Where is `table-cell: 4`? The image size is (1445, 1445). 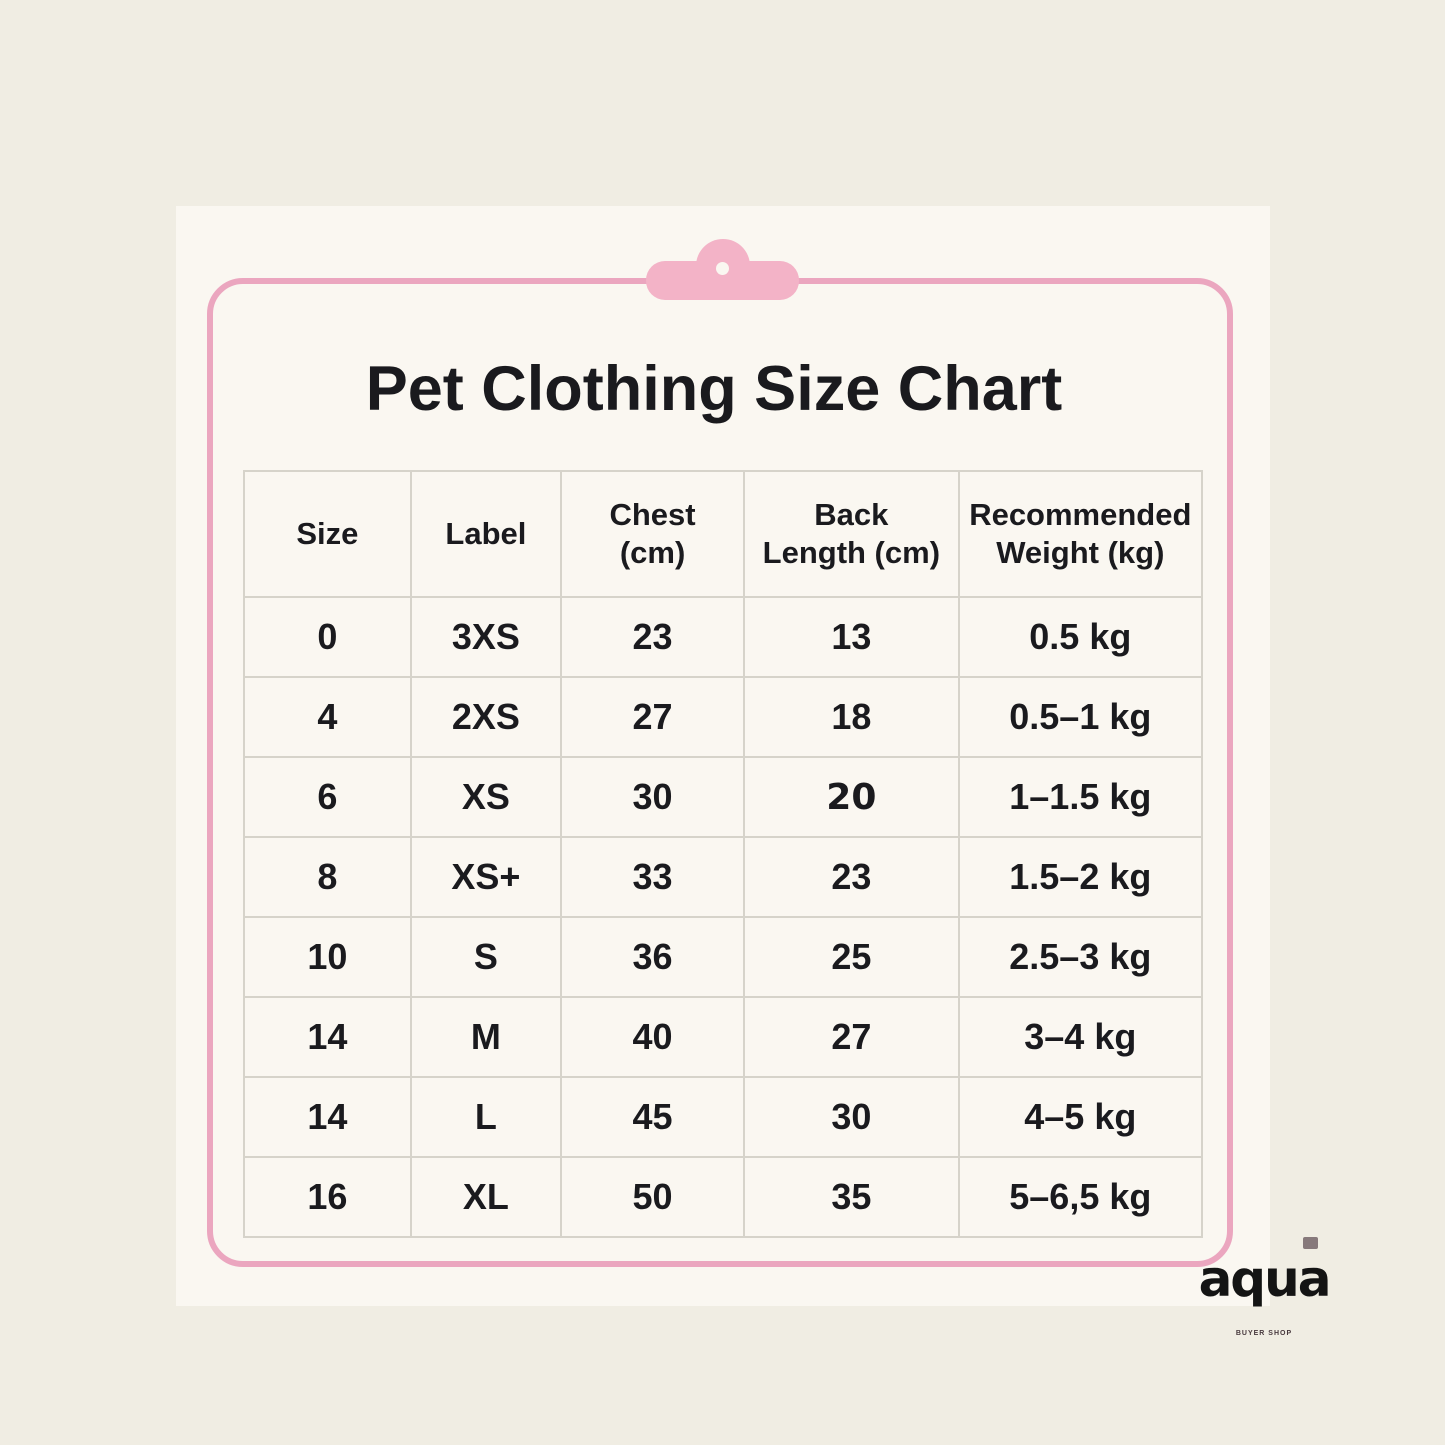 table-cell: 4 is located at coordinates (327, 717).